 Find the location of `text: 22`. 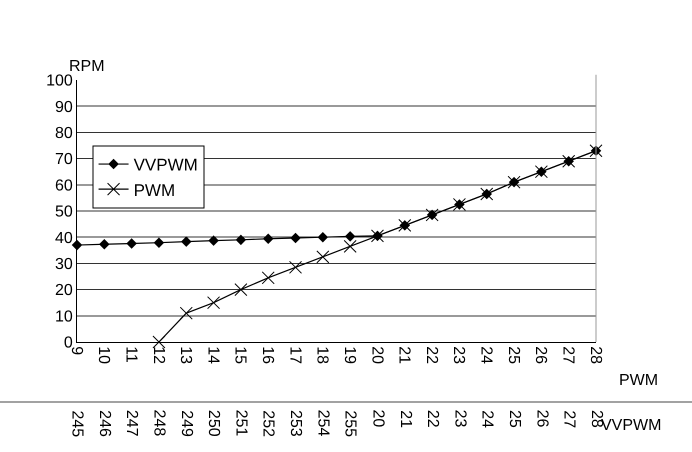

text: 22 is located at coordinates (433, 419).